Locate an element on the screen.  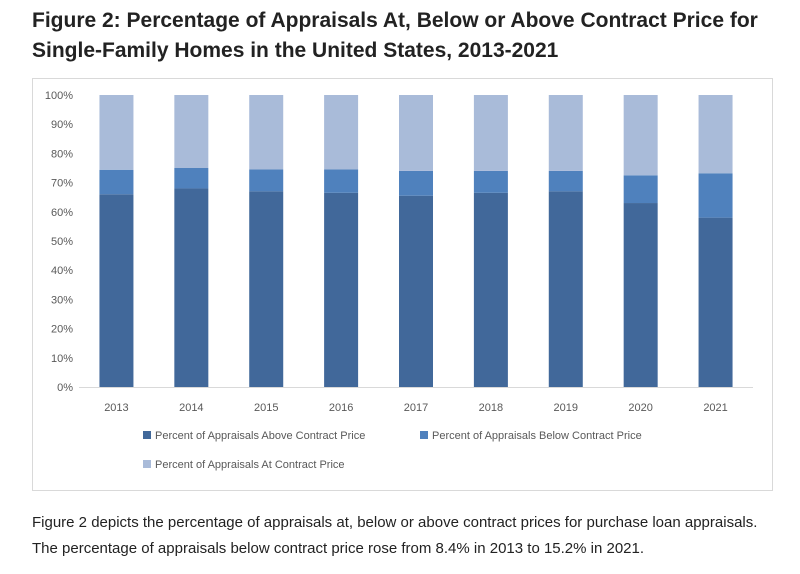
bar-segment-2019-below is located at coordinates (565, 181).